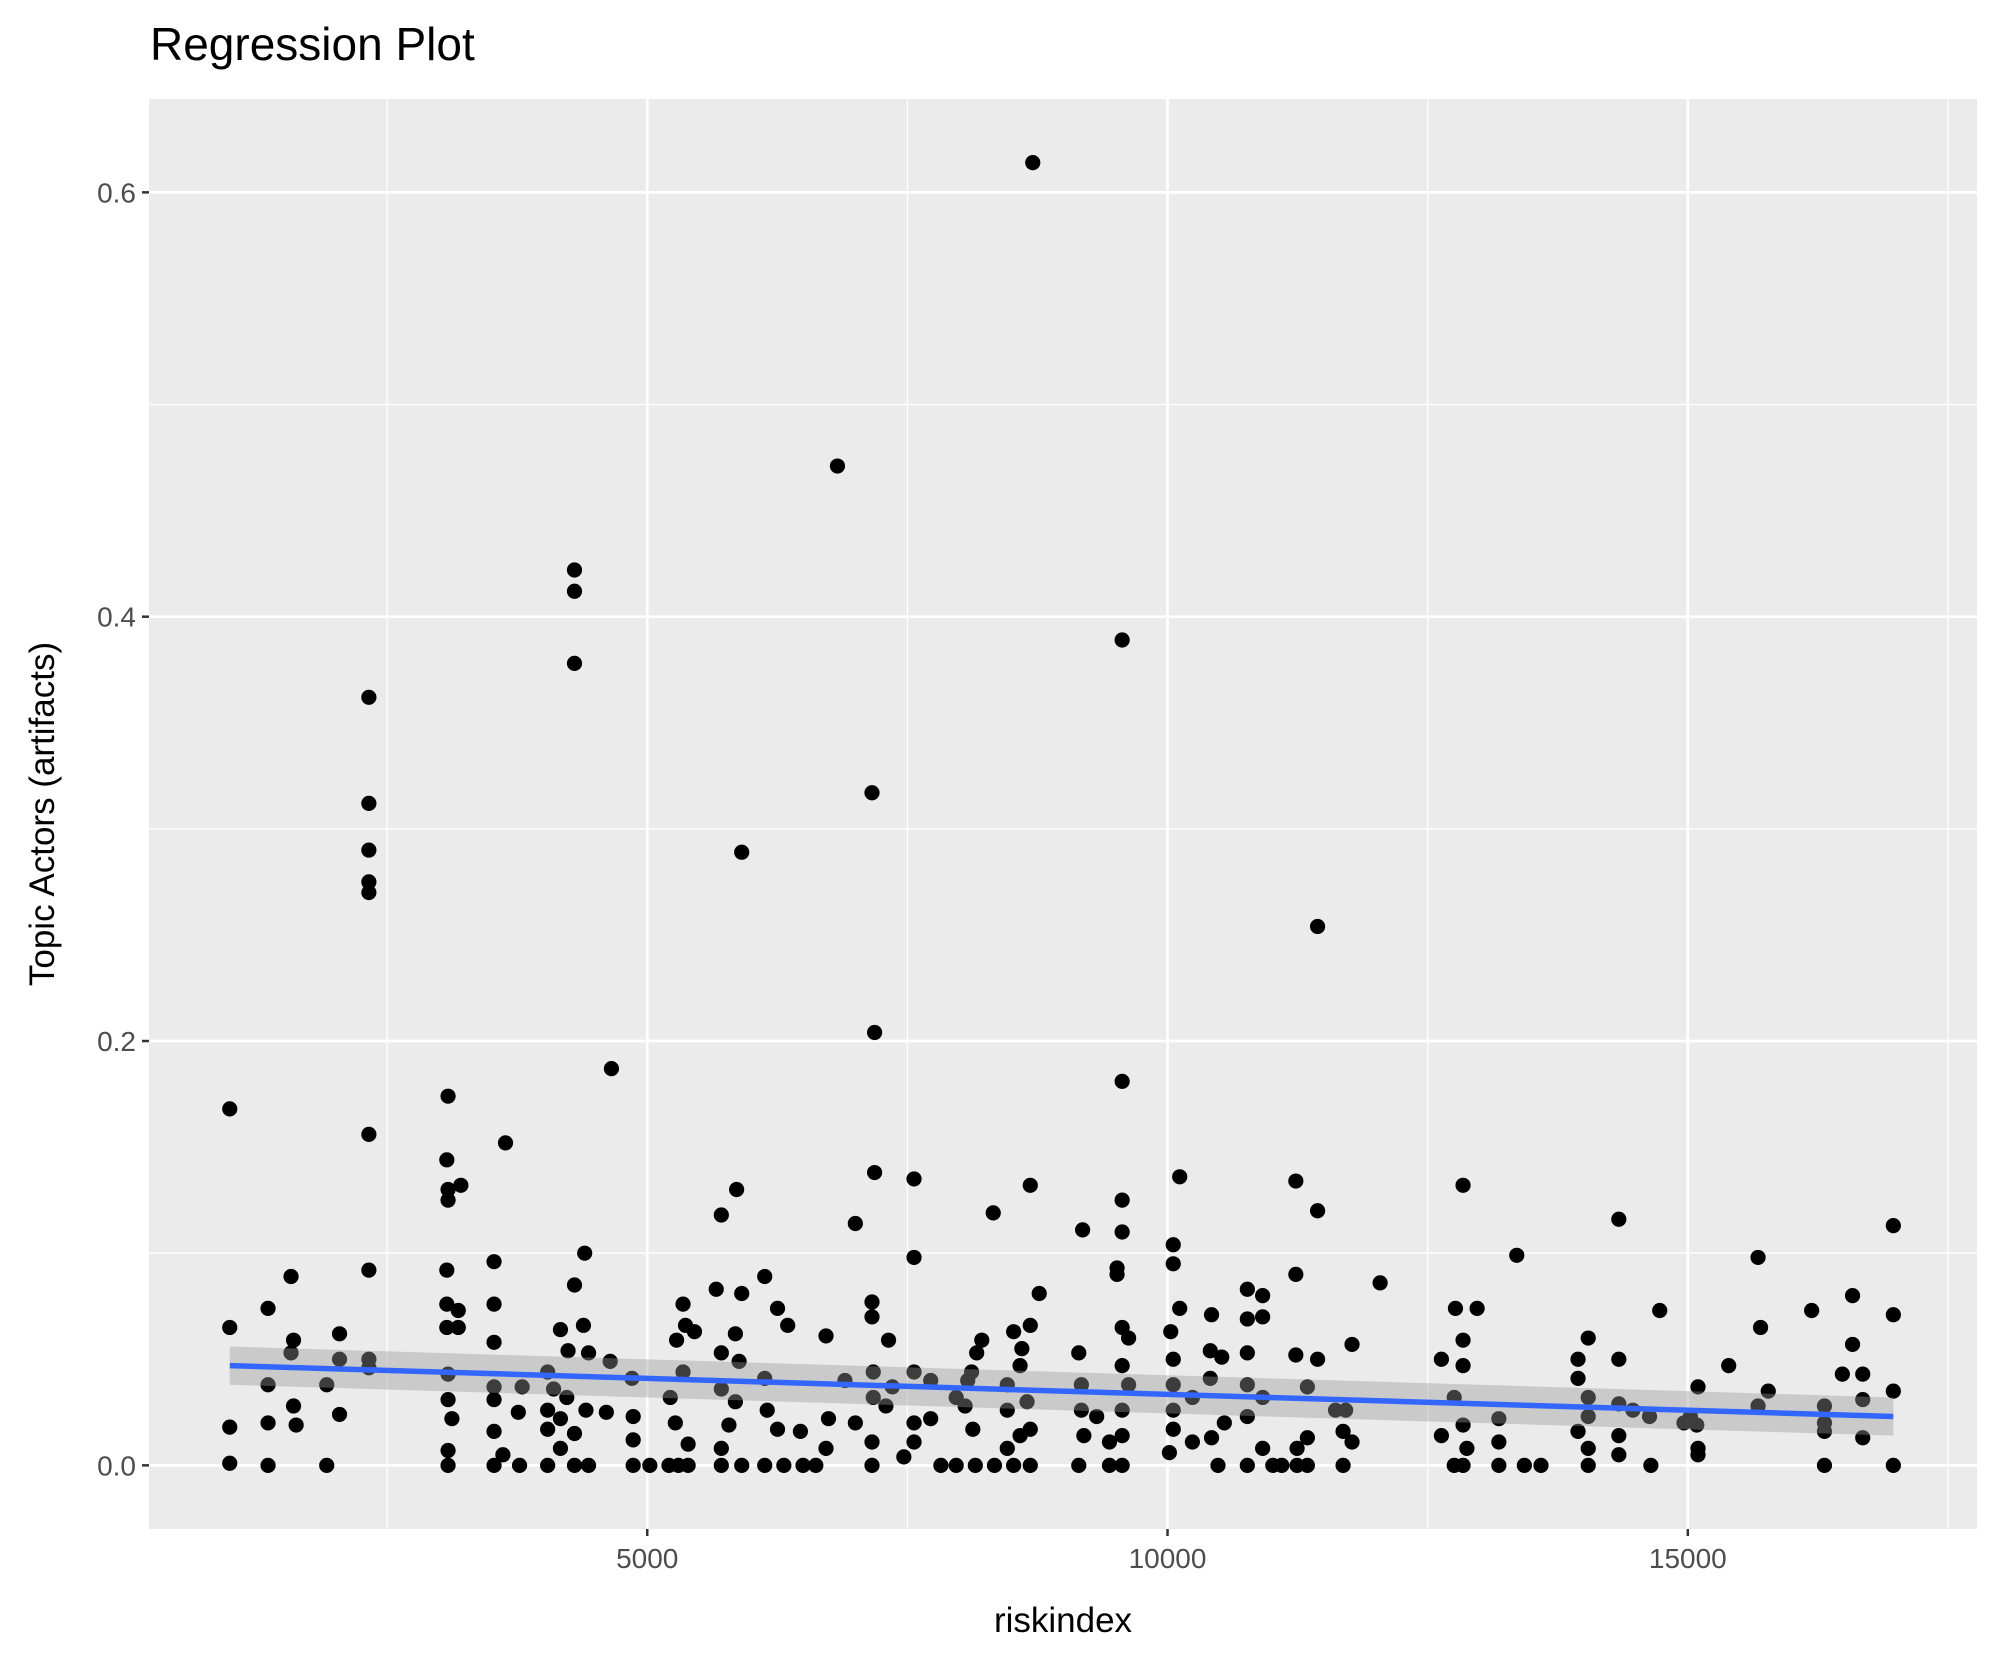 The image size is (1990, 1665). What do you see at coordinates (116, 1465) in the screenshot?
I see `y-tick-label: 0.0` at bounding box center [116, 1465].